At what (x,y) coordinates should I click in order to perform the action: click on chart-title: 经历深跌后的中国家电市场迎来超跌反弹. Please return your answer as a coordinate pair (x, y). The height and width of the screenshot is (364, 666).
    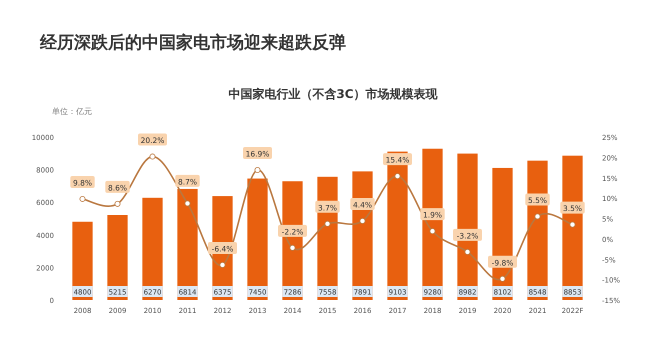
    Looking at the image, I should click on (192, 43).